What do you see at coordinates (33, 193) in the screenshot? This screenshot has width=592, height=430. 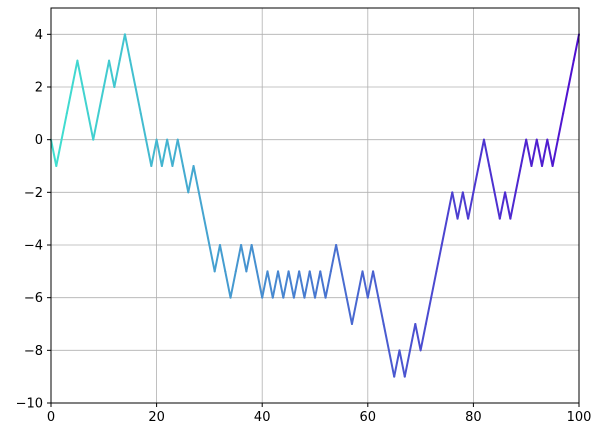 I see `y-tick-label: −2` at bounding box center [33, 193].